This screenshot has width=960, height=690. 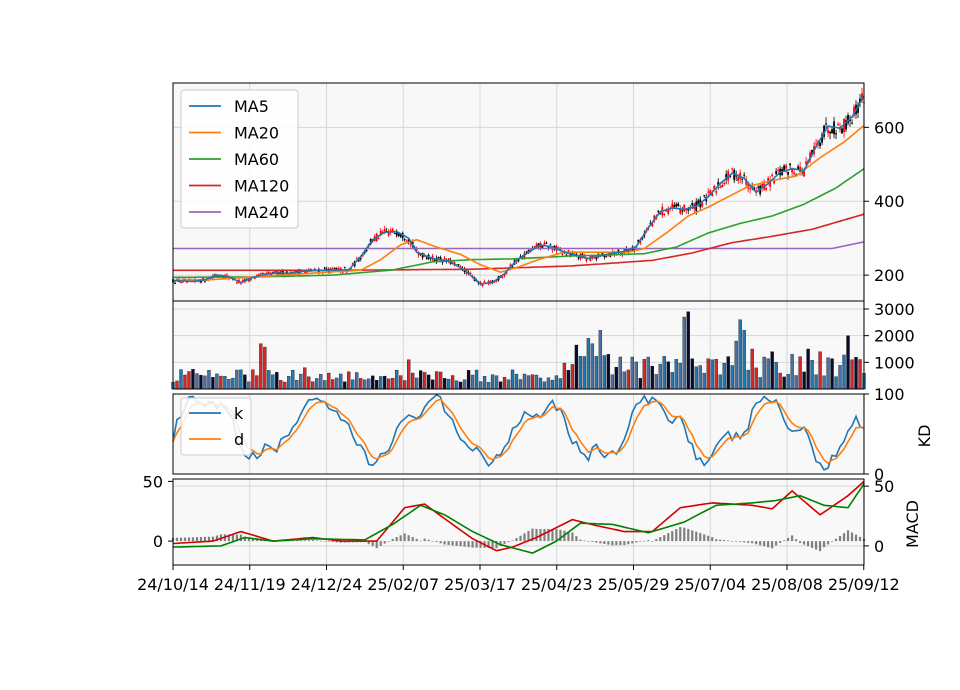 I want to click on legend-label-ma20: MA20, so click(x=256, y=133).